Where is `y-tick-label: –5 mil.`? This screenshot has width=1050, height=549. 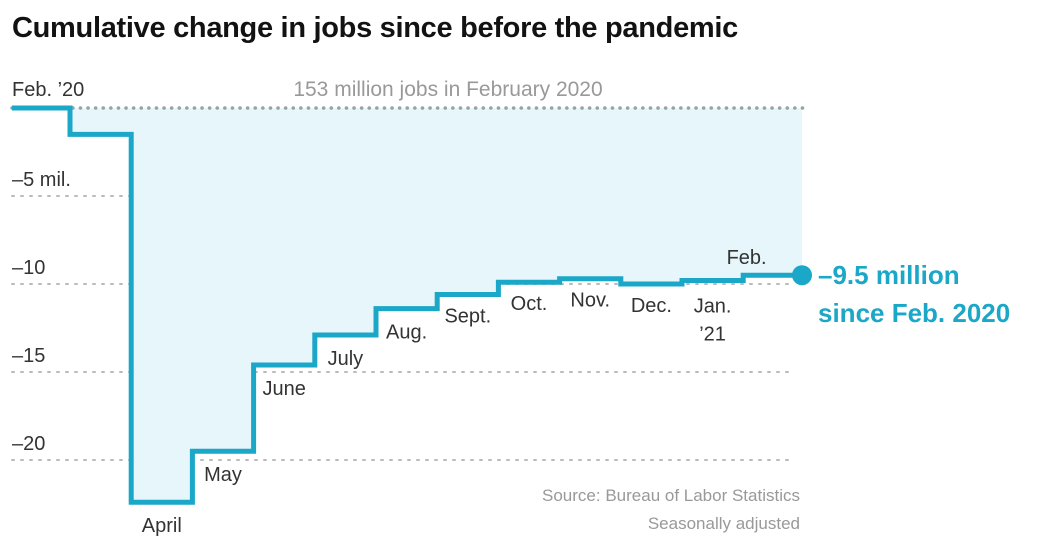
y-tick-label: –5 mil. is located at coordinates (41, 180).